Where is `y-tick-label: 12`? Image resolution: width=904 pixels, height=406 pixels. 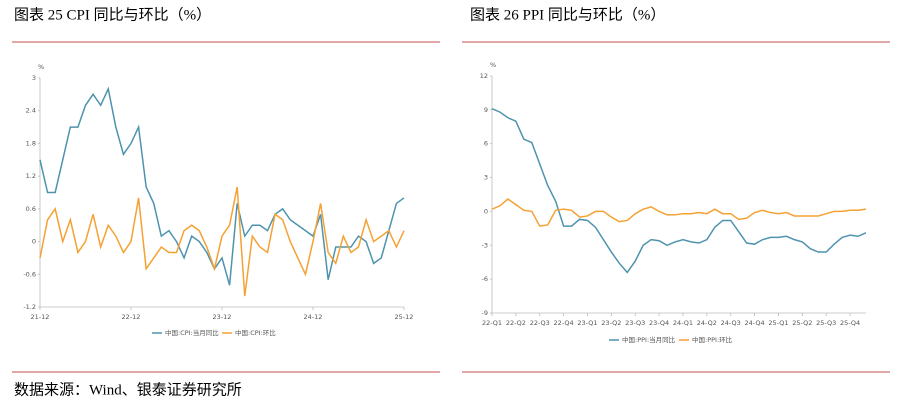
y-tick-label: 12 is located at coordinates (484, 76).